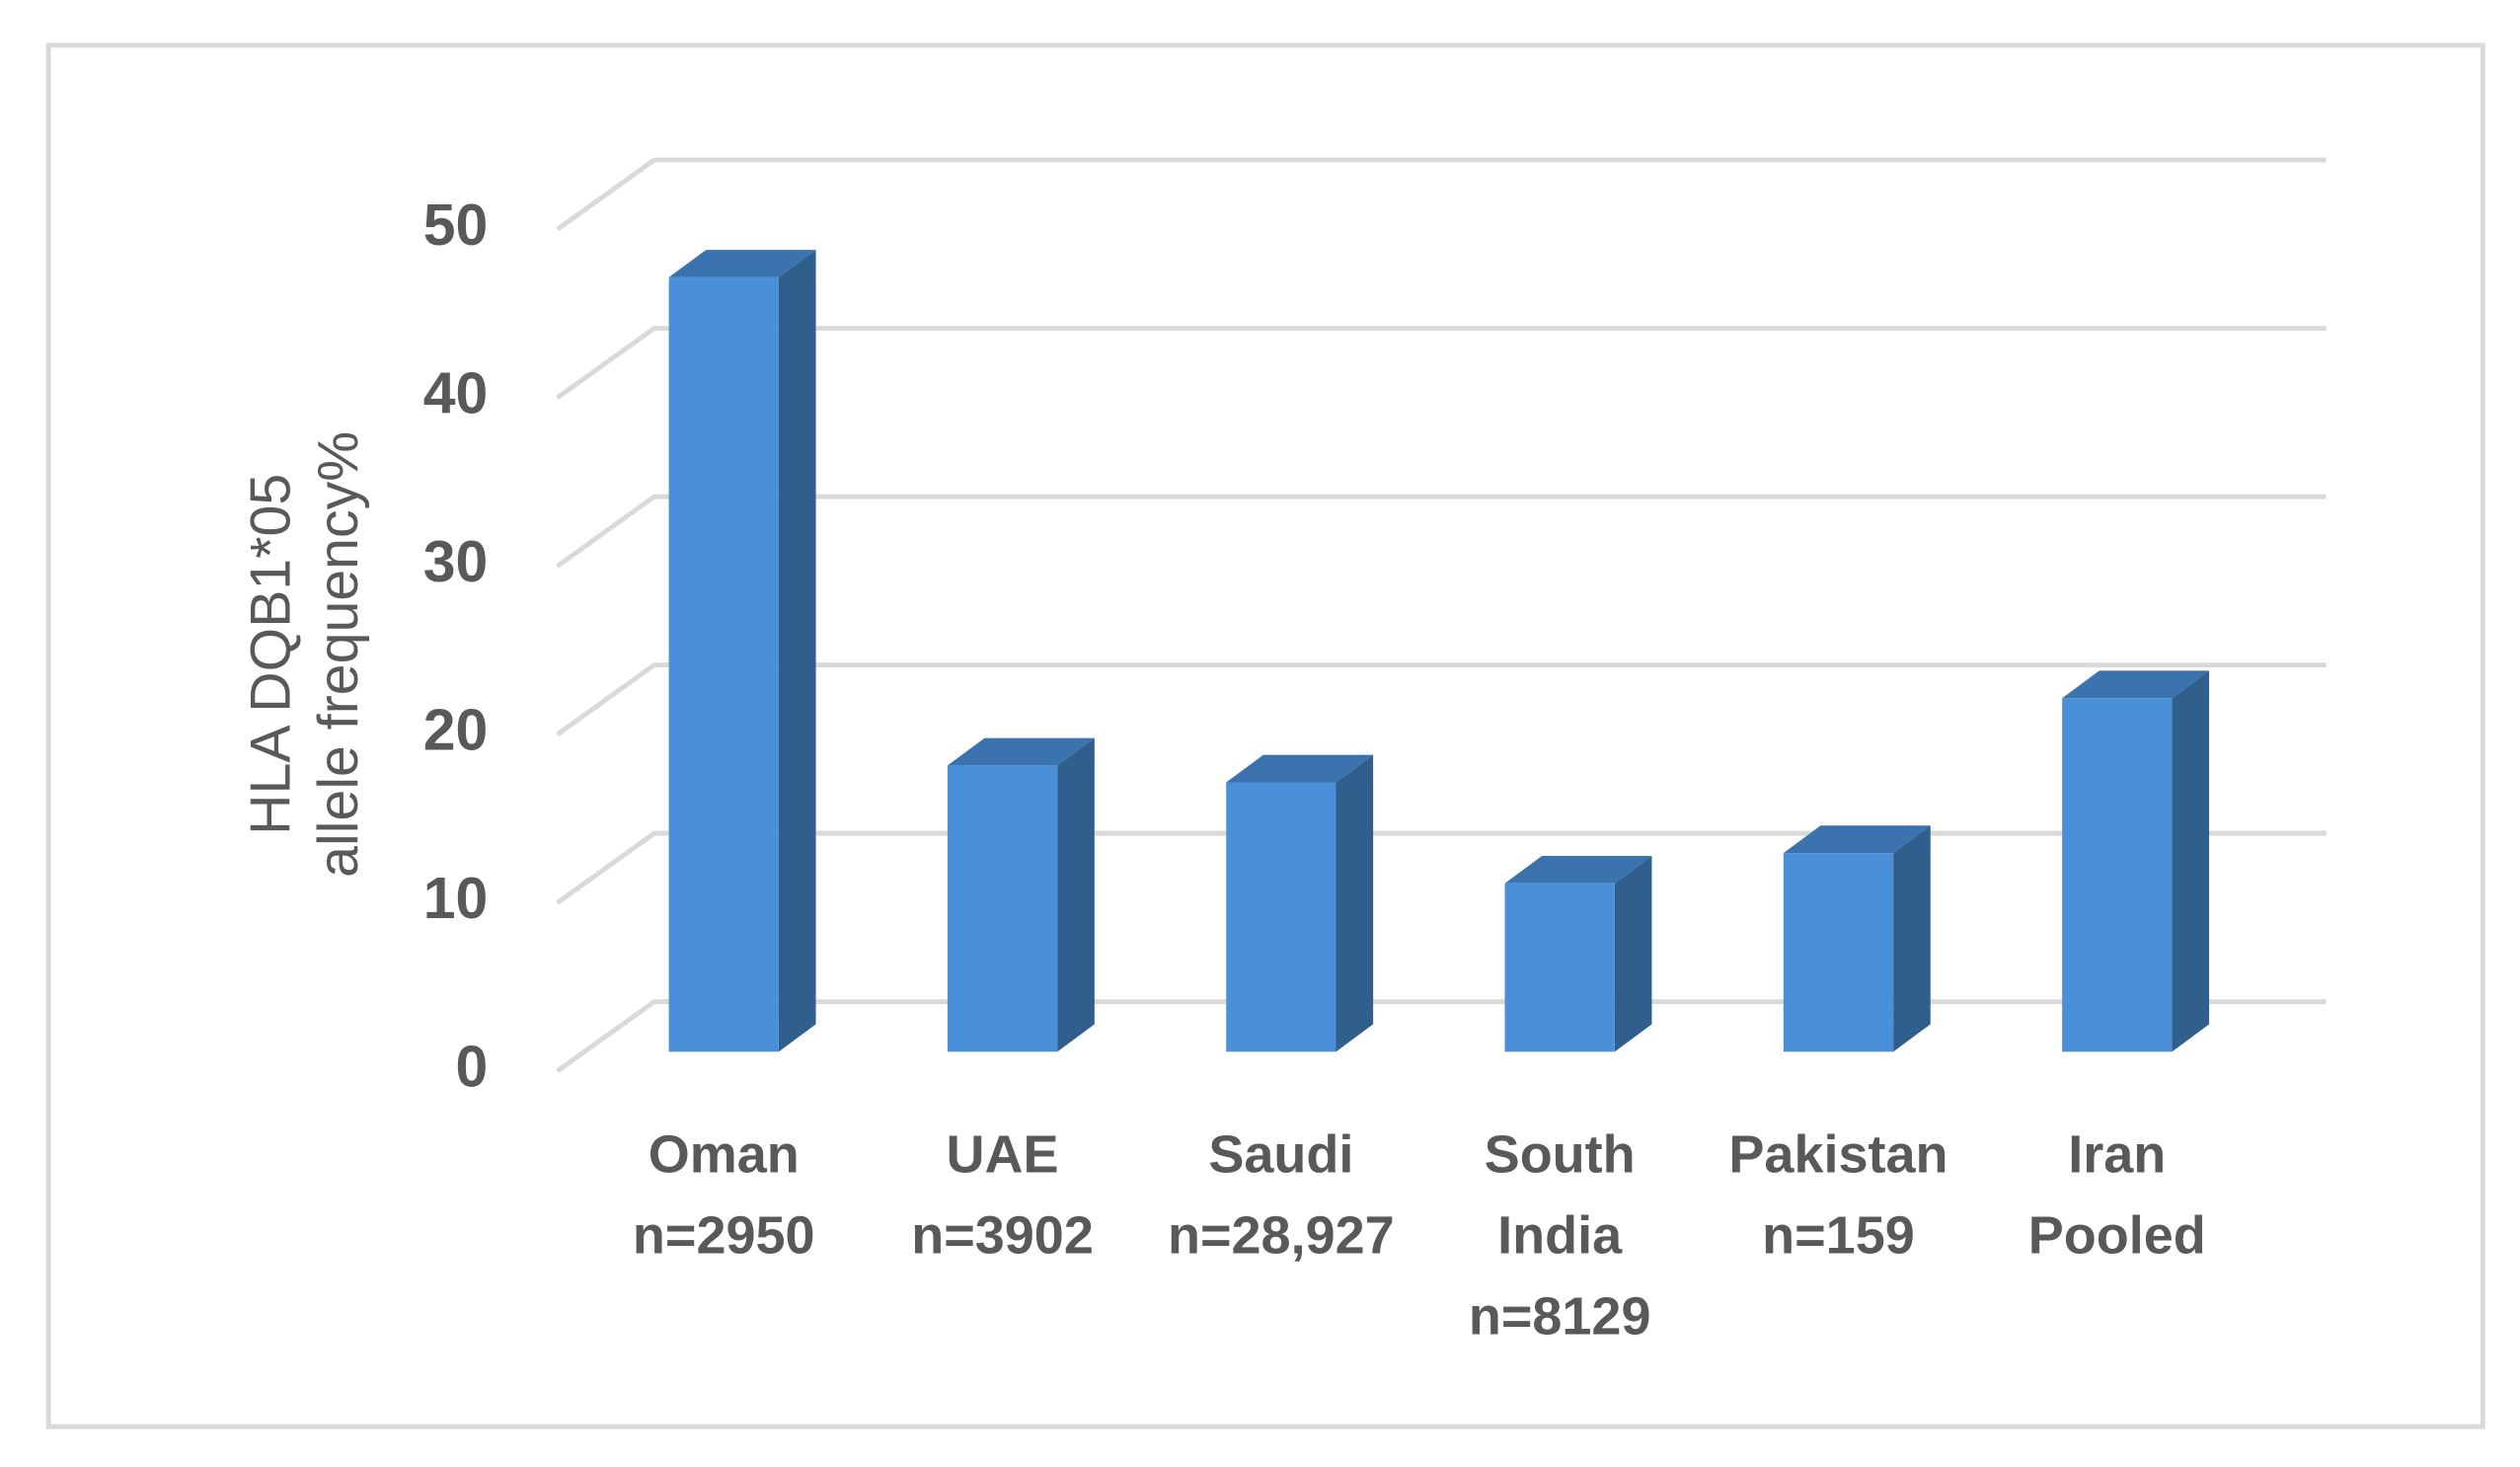 This screenshot has width=2520, height=1467. Describe the element at coordinates (1837, 1155) in the screenshot. I see `x-tick-label: Pakistan` at that location.